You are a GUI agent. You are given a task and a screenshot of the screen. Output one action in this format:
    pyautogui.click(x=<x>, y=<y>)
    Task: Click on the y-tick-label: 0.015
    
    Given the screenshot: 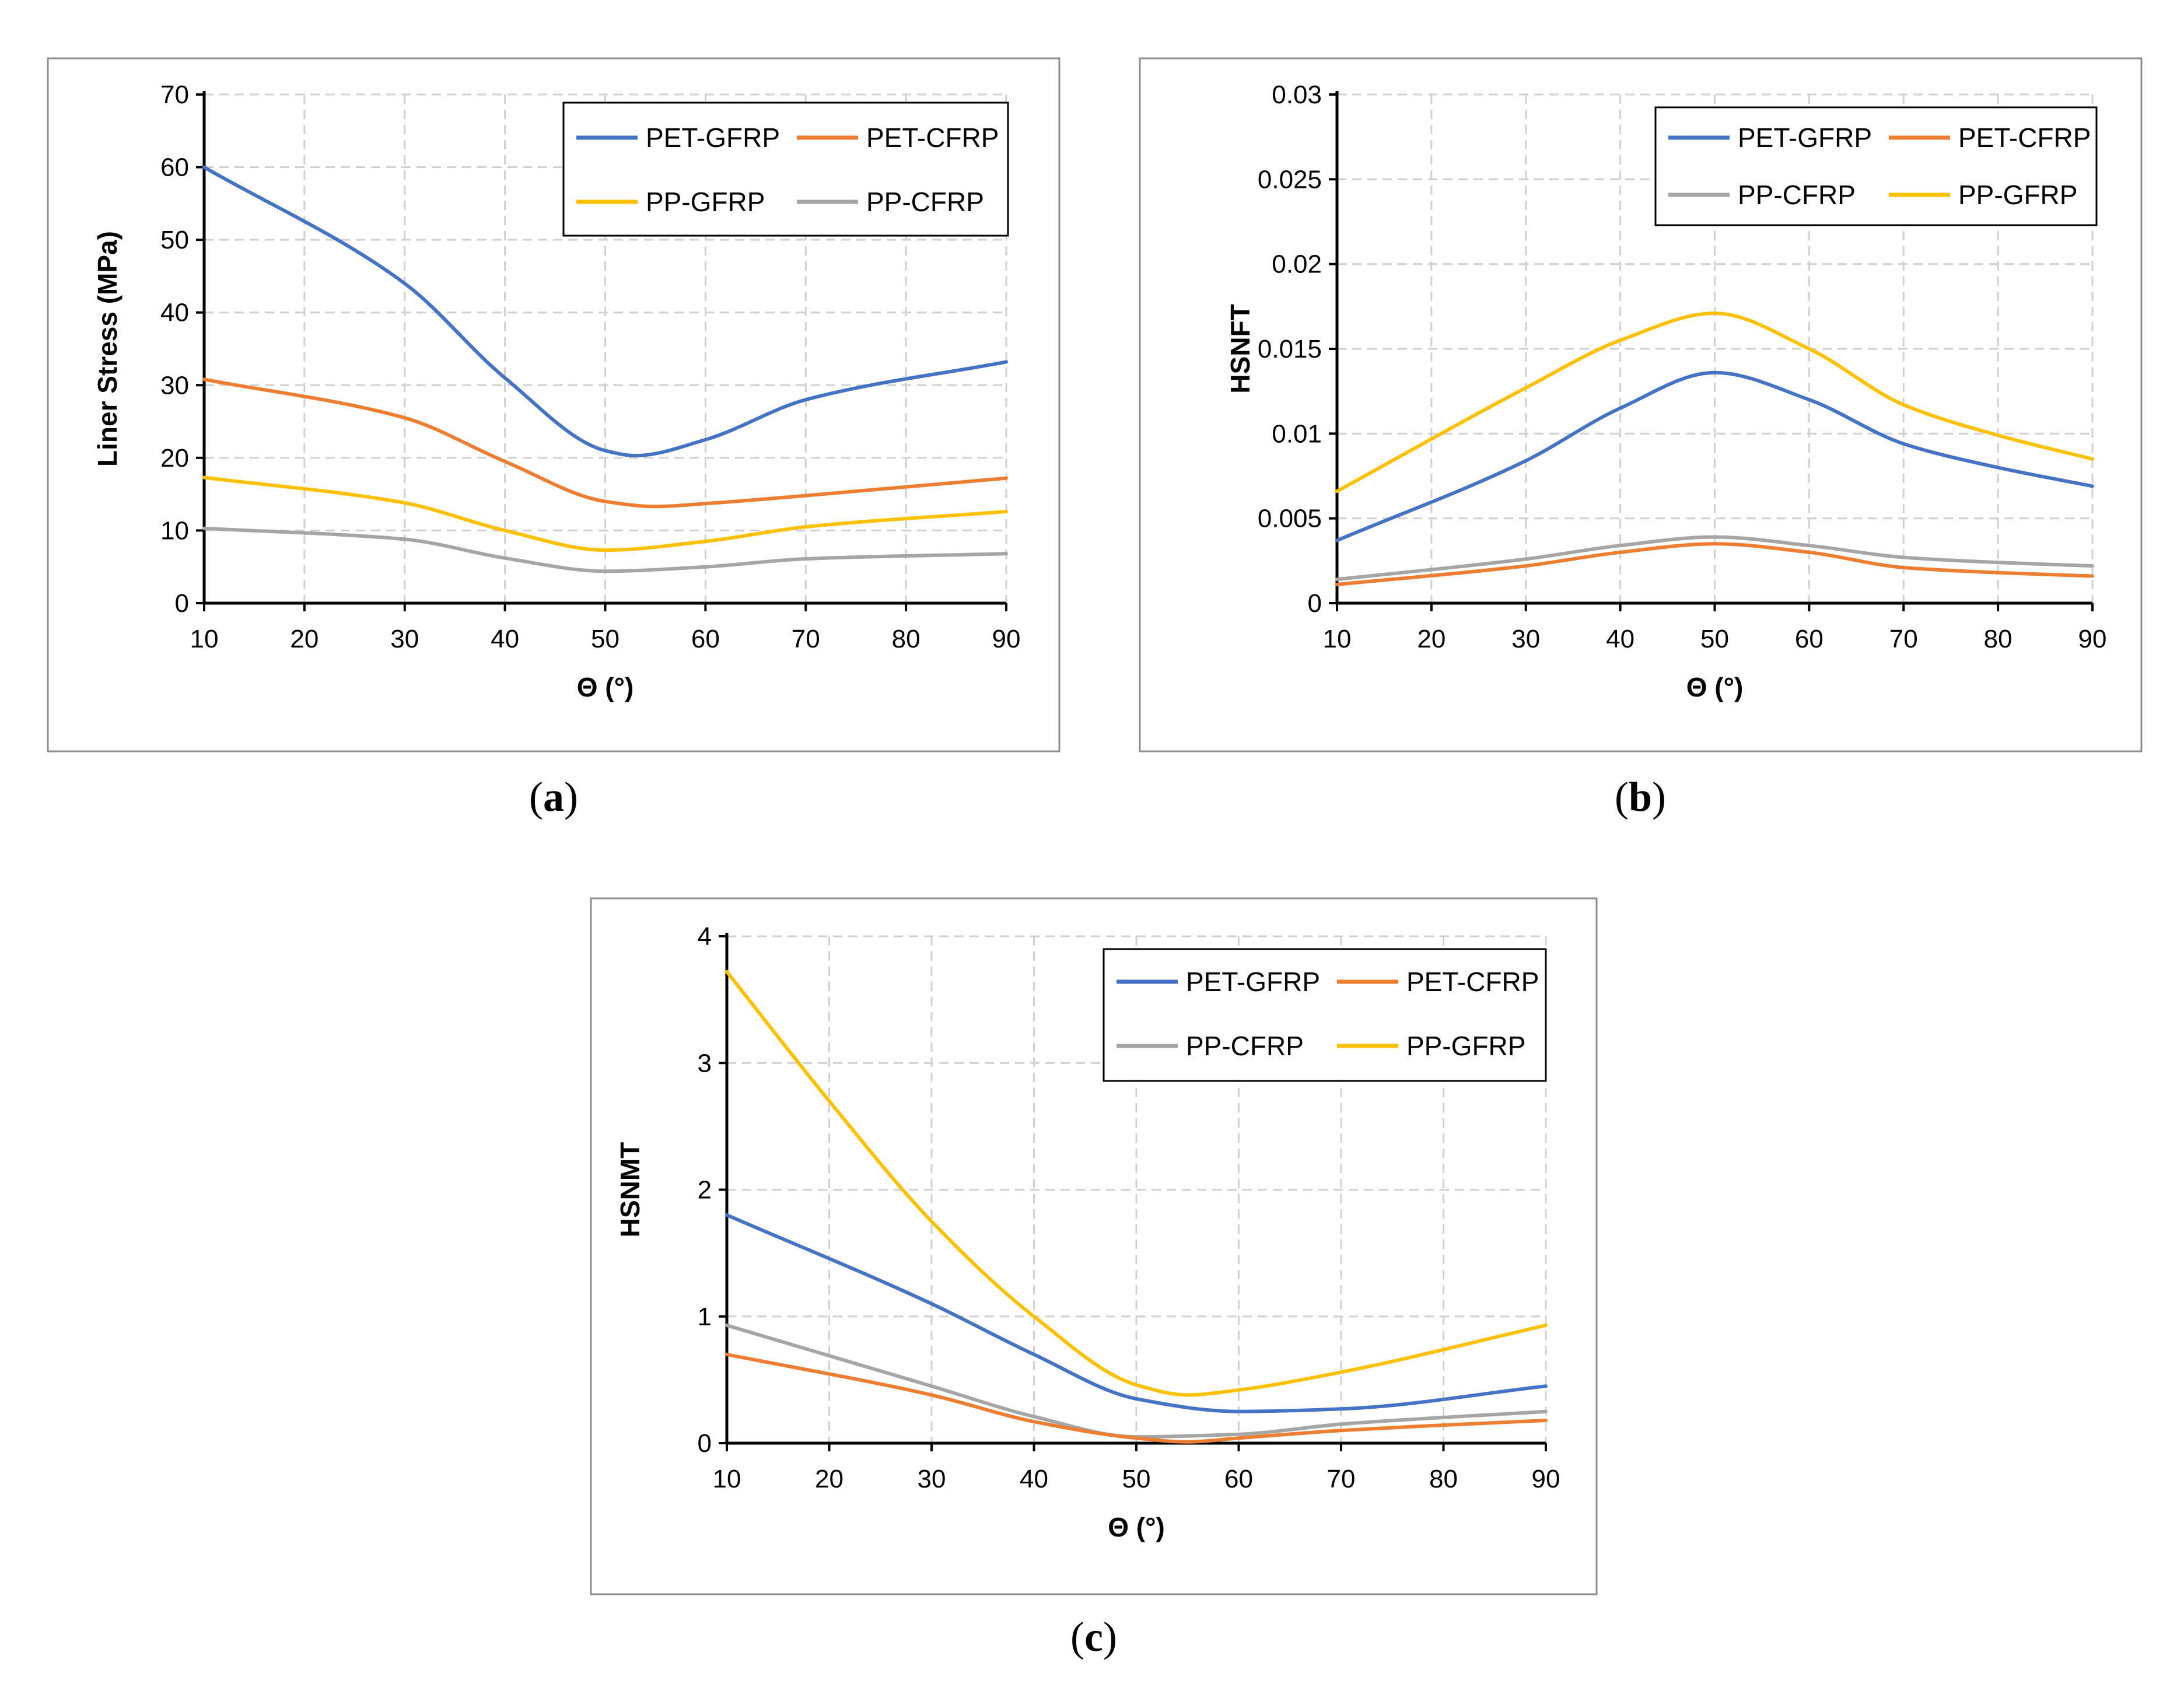 What is the action you would take?
    pyautogui.click(x=1290, y=349)
    